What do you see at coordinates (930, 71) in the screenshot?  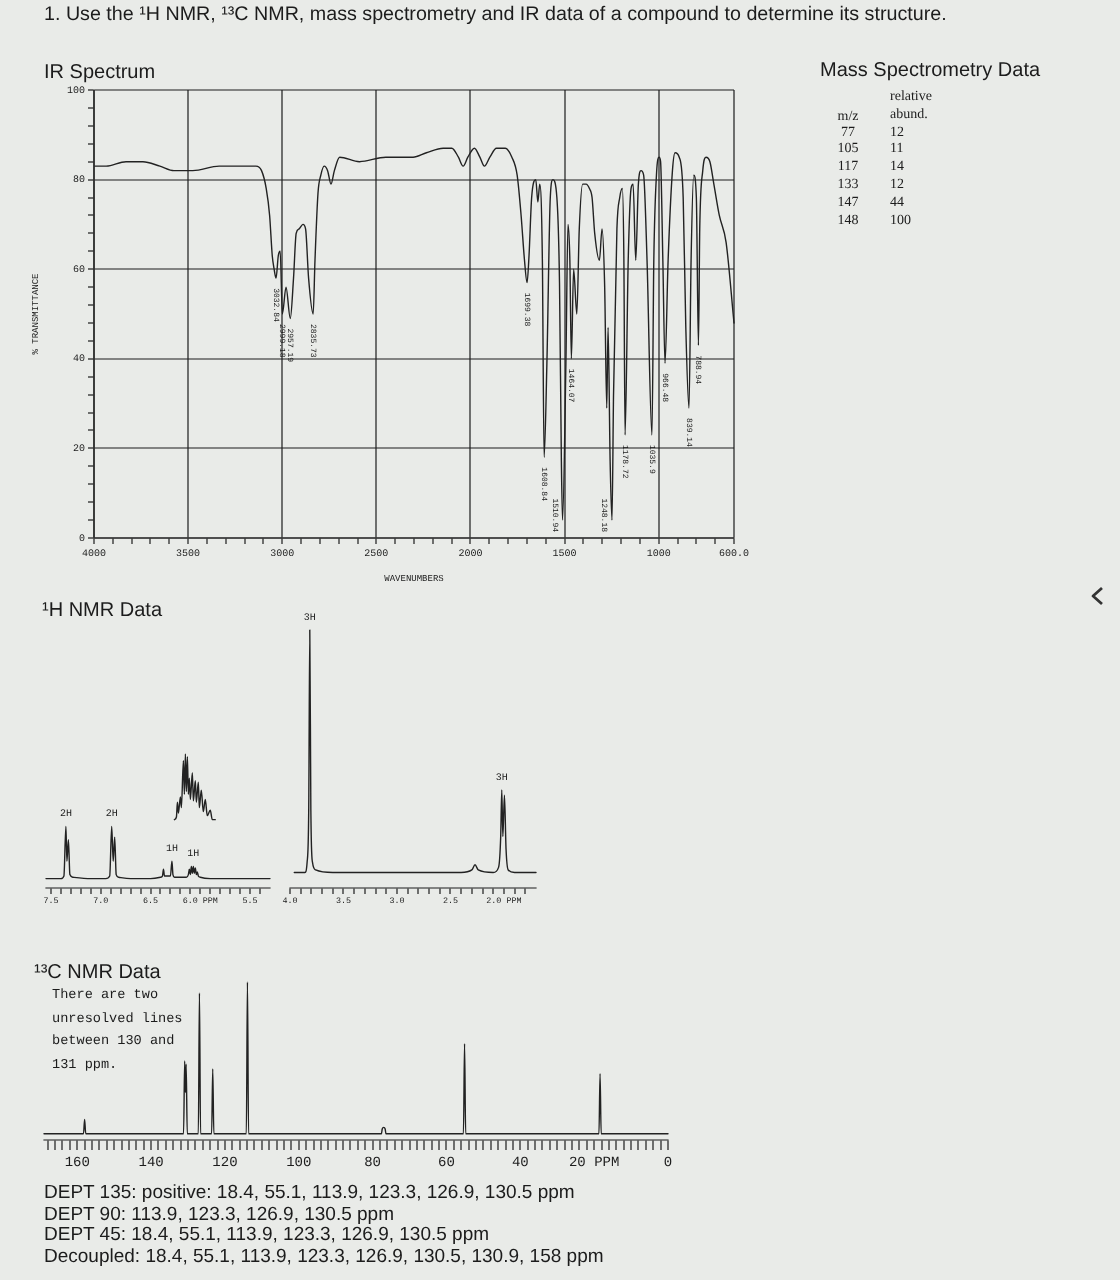 I see `text: Mass Spectrometry Data` at bounding box center [930, 71].